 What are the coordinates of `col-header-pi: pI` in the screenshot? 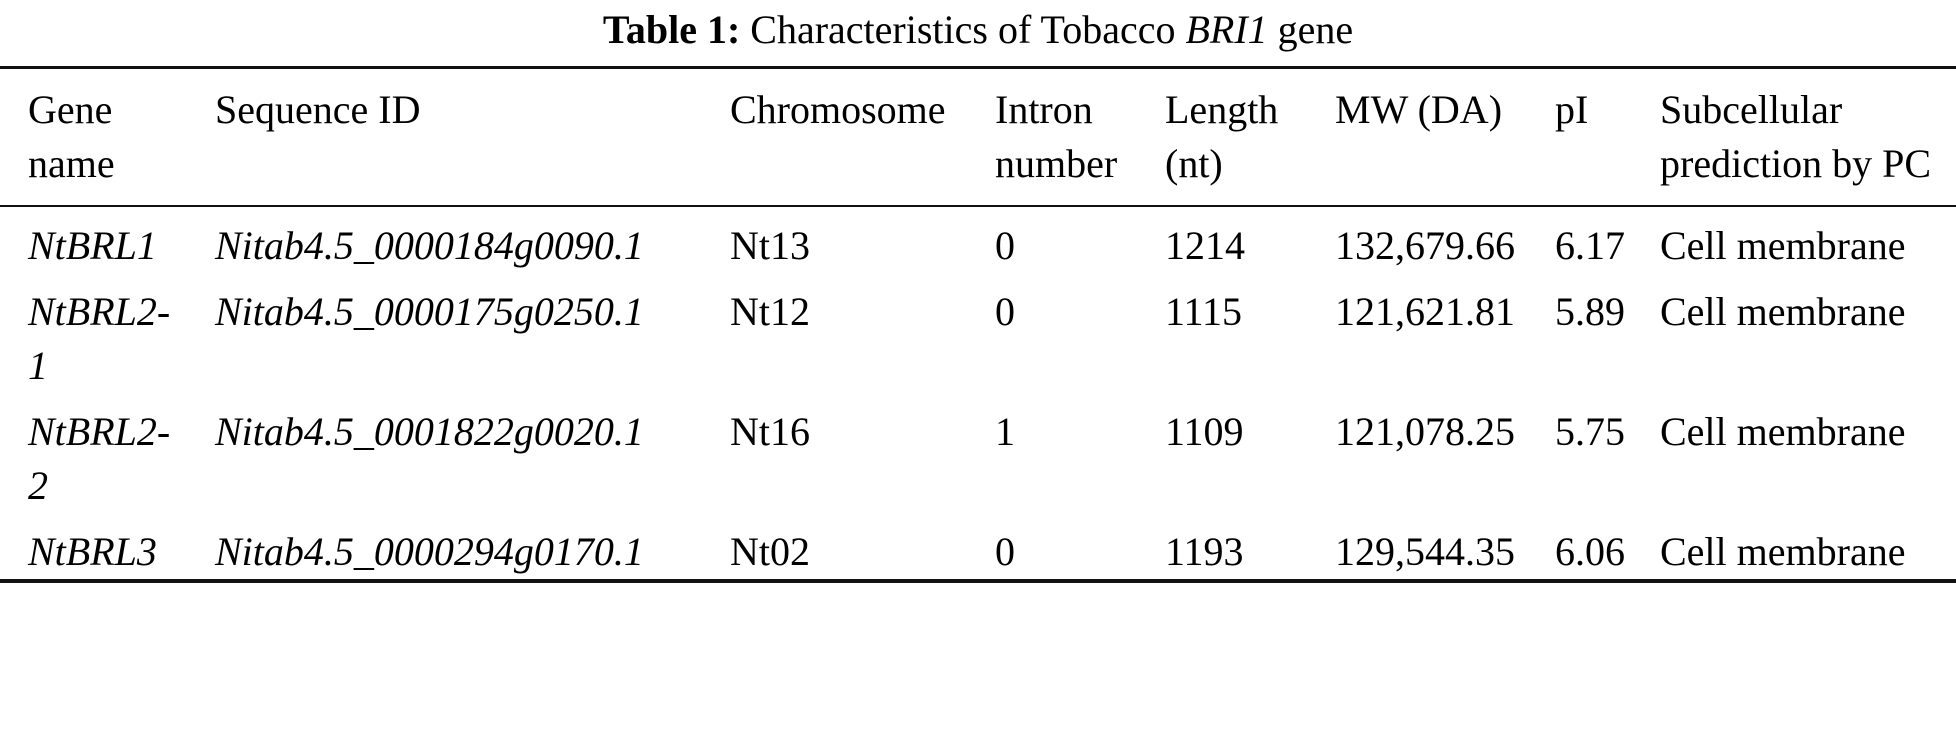 It's located at (1572, 109).